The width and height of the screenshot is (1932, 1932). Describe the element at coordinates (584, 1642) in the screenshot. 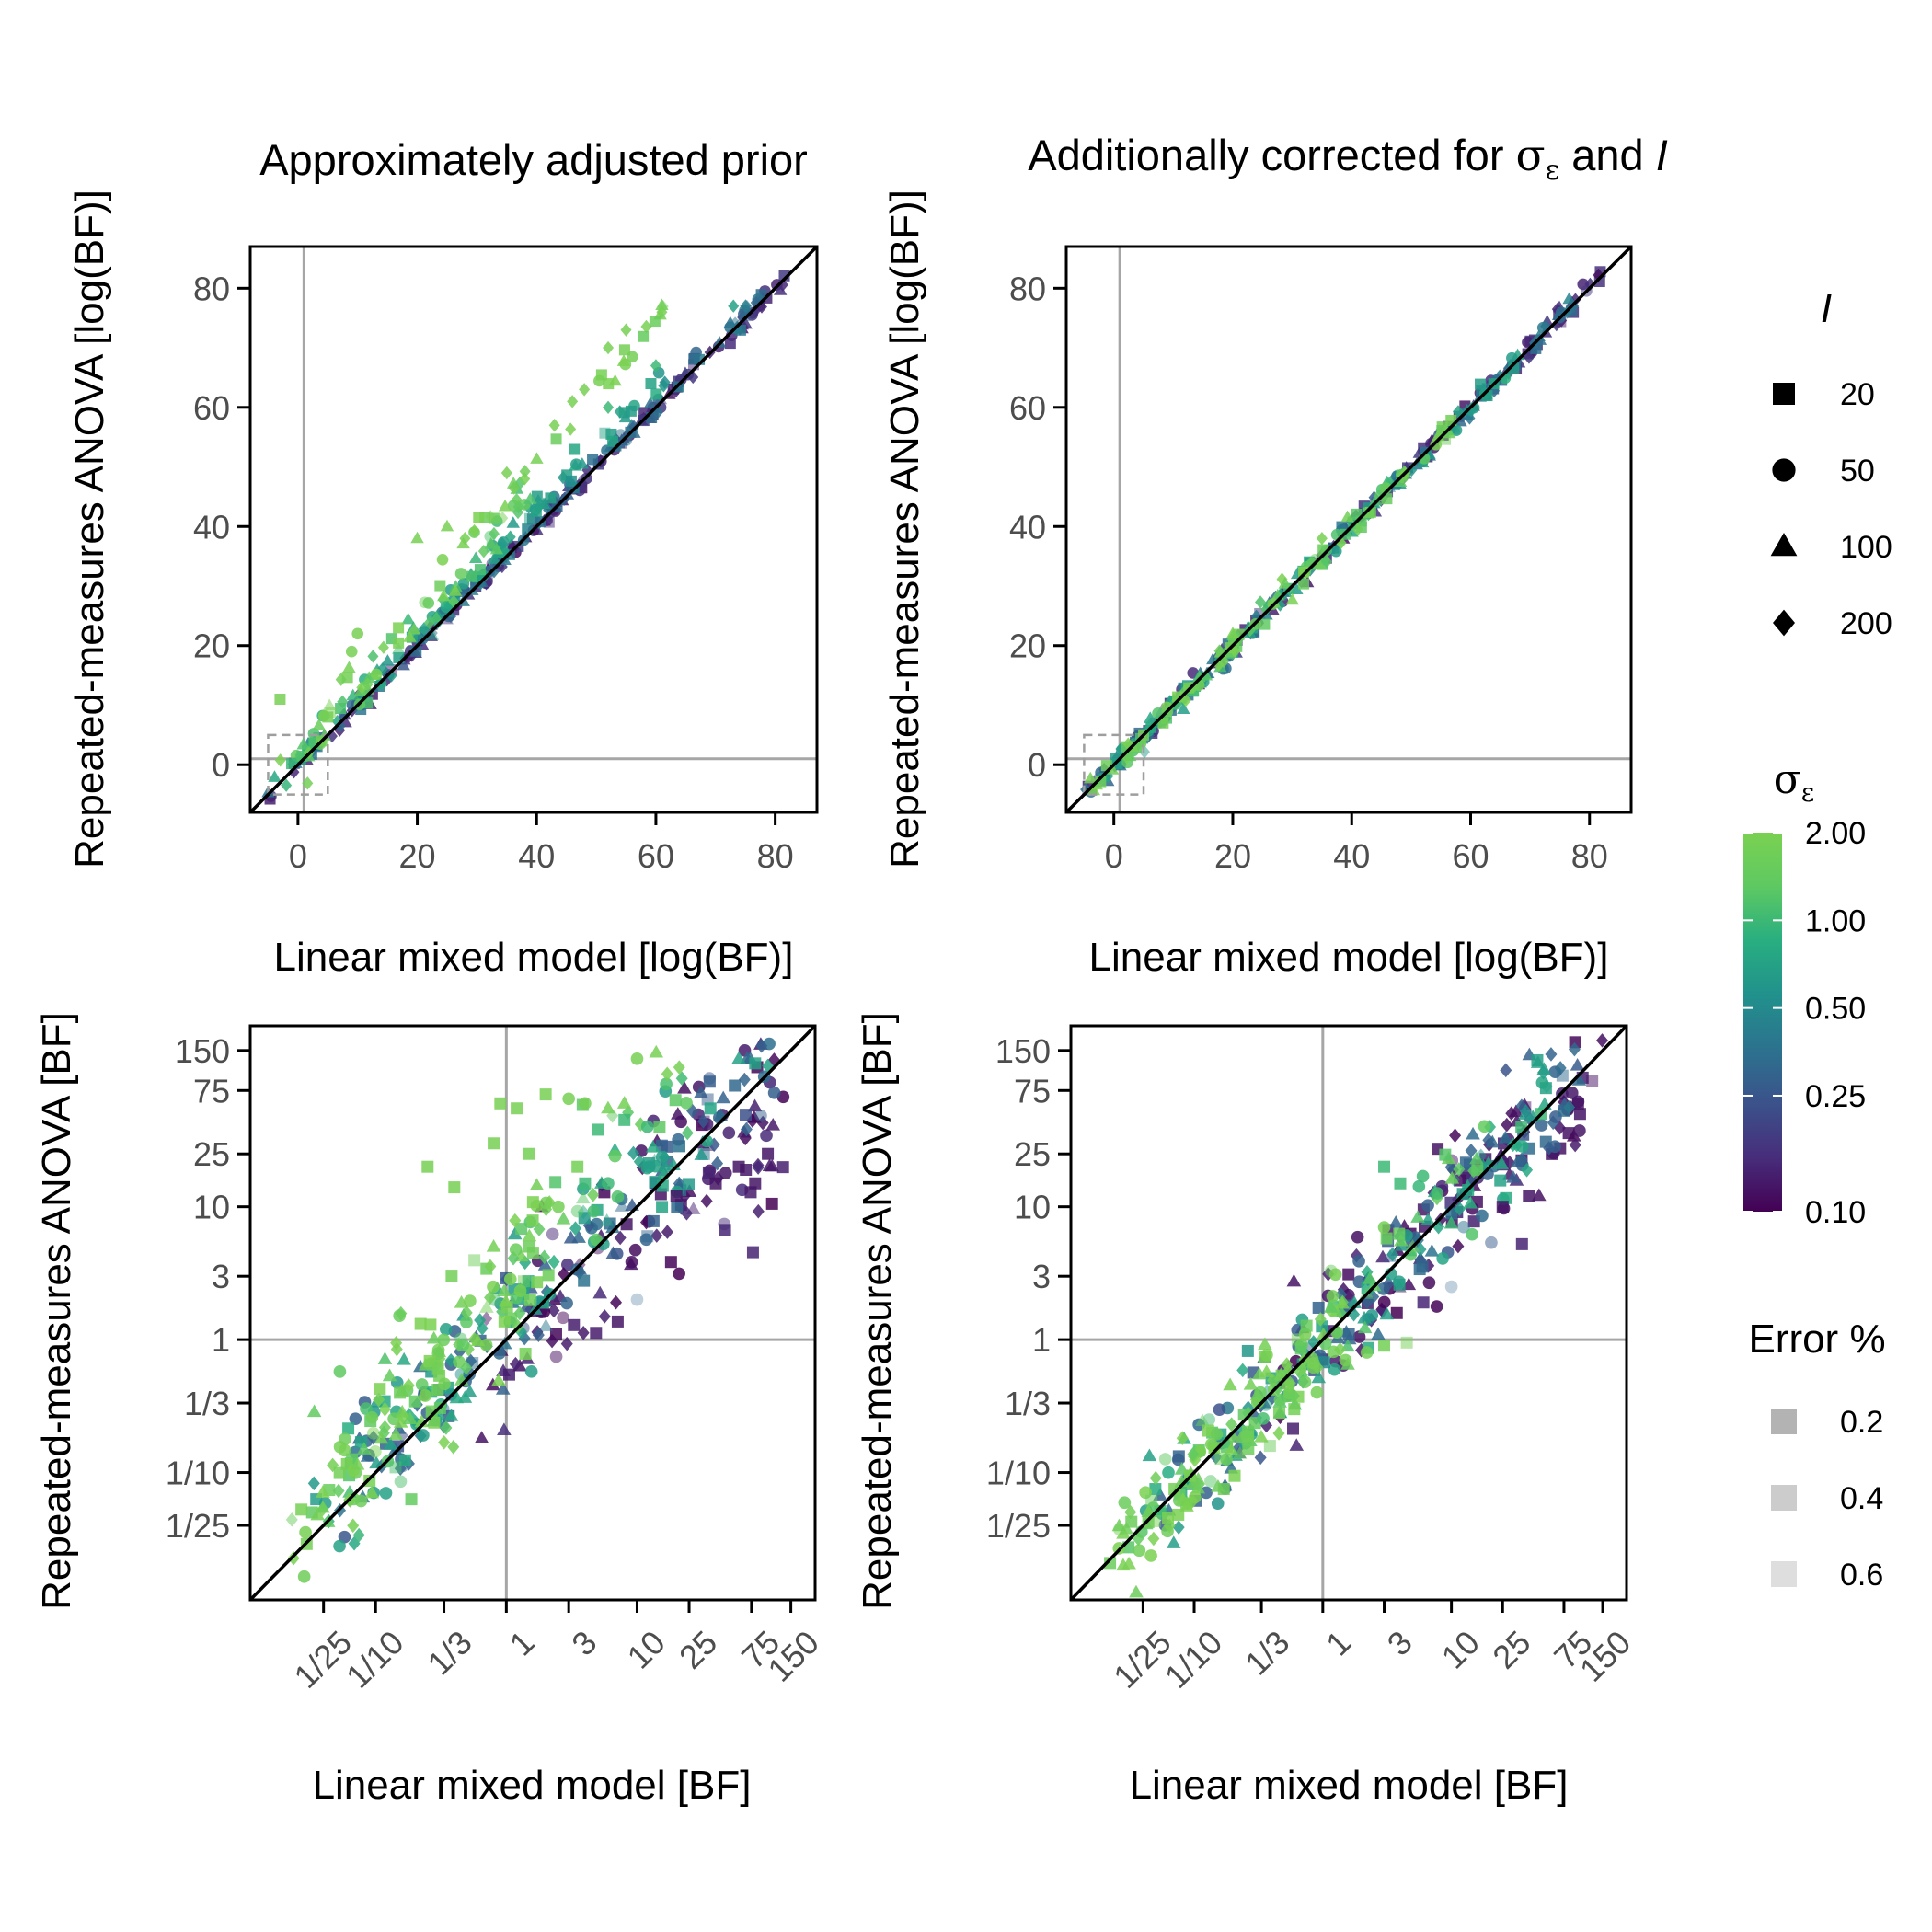

I see `x-tick-label: 3` at that location.